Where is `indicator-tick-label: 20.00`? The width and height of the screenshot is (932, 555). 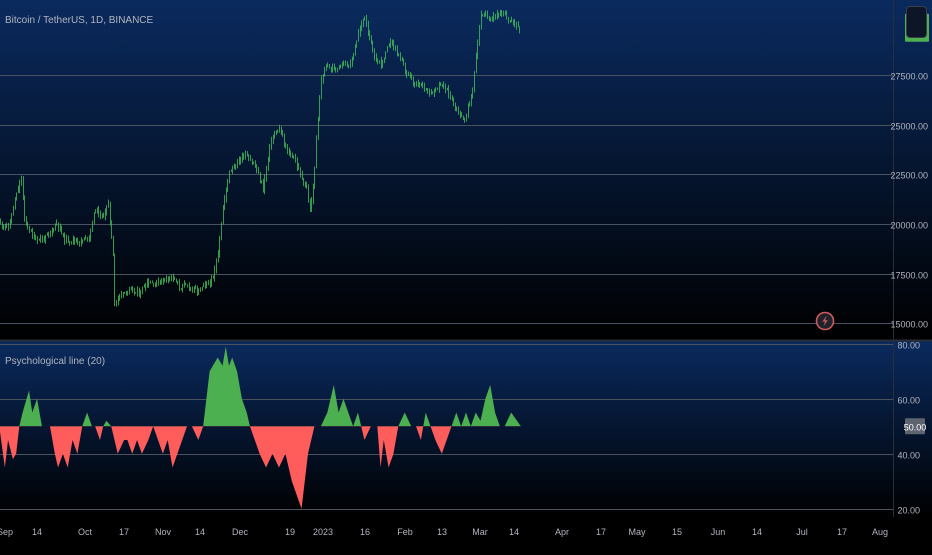 indicator-tick-label: 20.00 is located at coordinates (908, 511).